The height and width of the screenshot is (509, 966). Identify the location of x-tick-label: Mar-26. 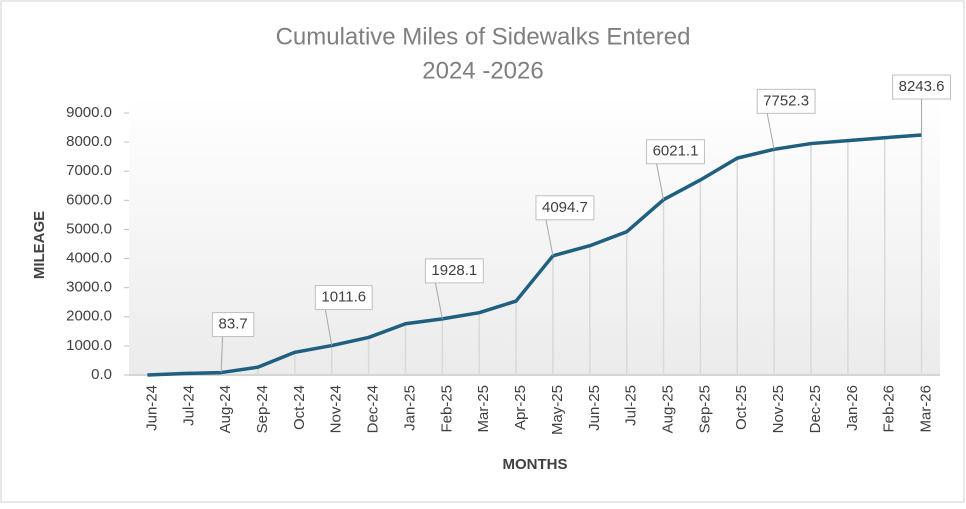
(926, 409).